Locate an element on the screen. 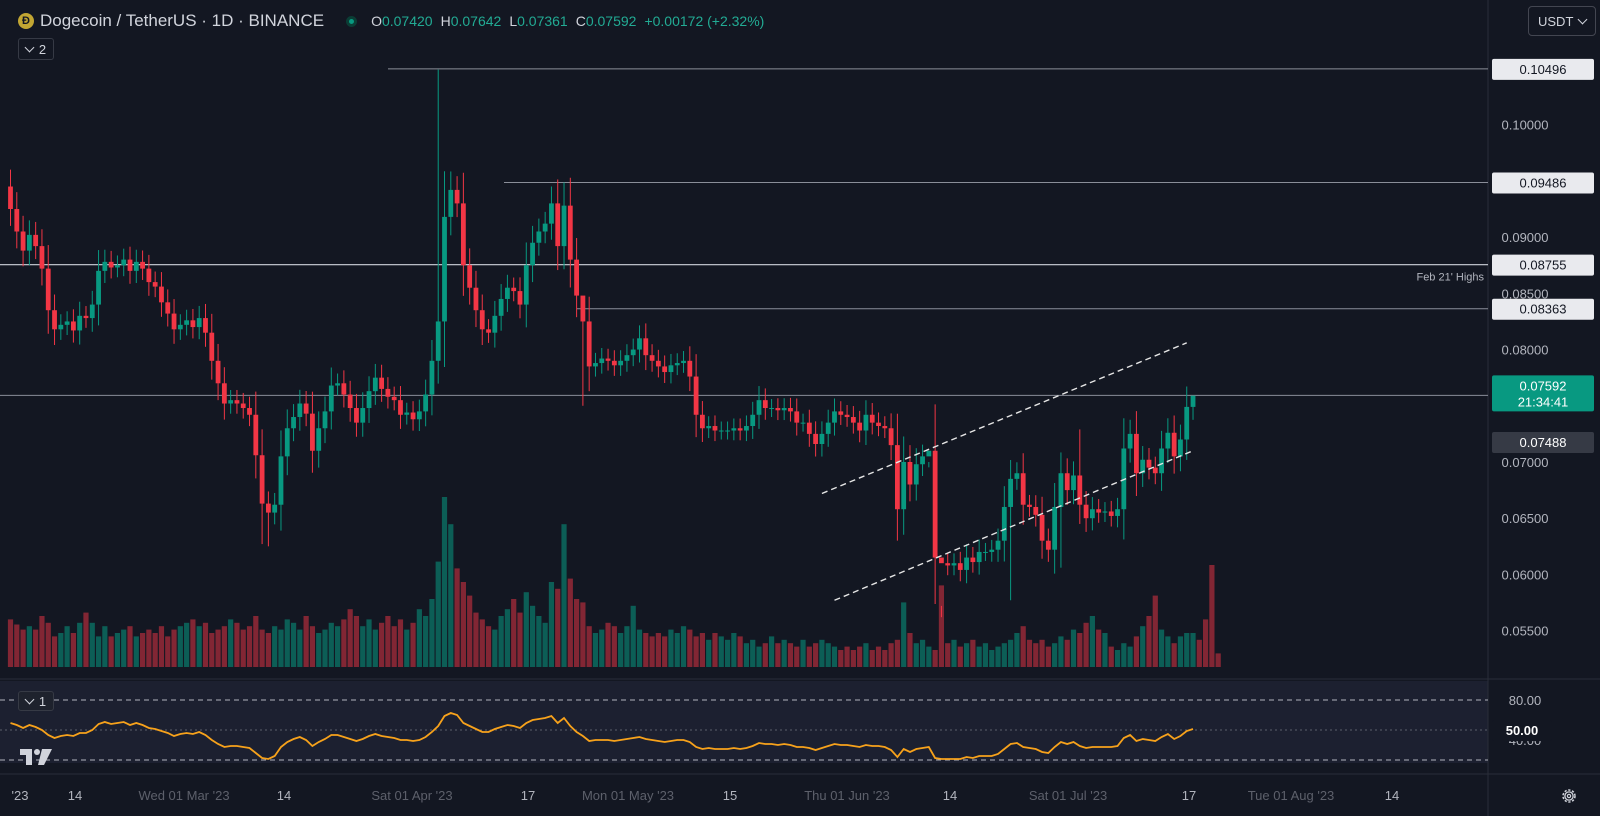 This screenshot has width=1600, height=816. dogecoin-logo-icon: Ð is located at coordinates (26, 21).